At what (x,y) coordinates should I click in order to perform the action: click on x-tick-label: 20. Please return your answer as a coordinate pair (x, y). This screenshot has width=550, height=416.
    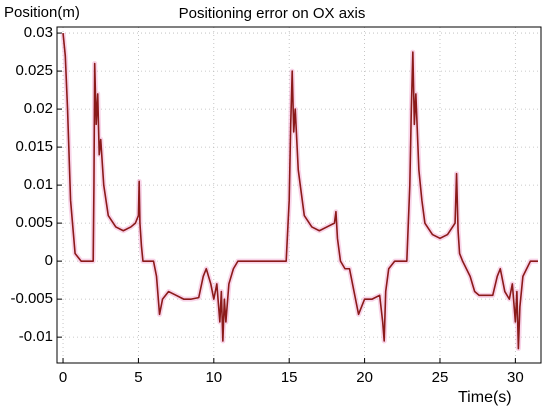
    Looking at the image, I should click on (364, 377).